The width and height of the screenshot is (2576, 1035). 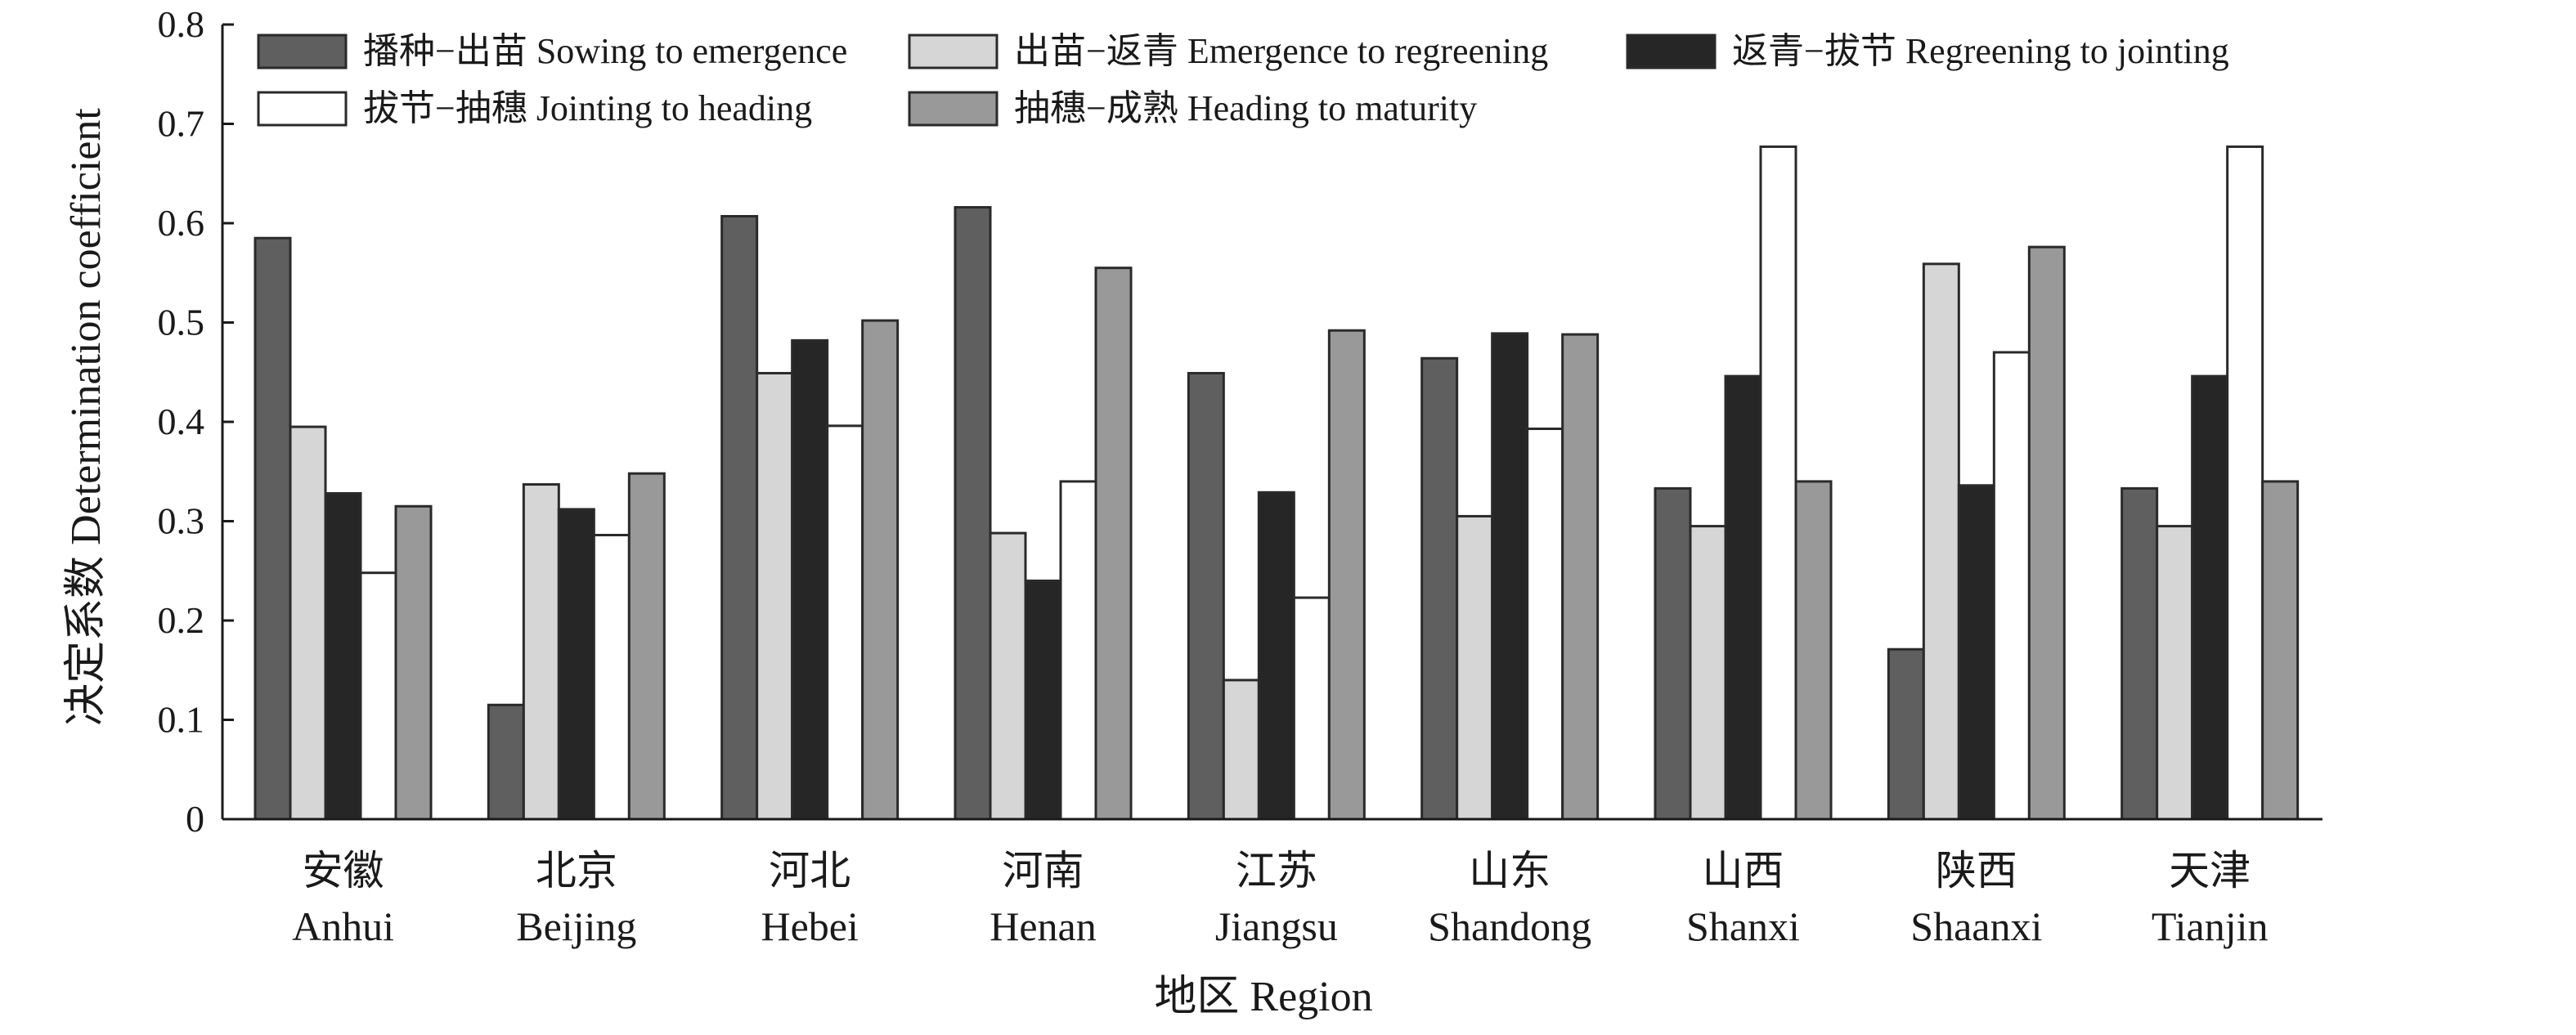 What do you see at coordinates (587, 108) in the screenshot?
I see `legend-label: 拔节−抽穗 Jointing to heading` at bounding box center [587, 108].